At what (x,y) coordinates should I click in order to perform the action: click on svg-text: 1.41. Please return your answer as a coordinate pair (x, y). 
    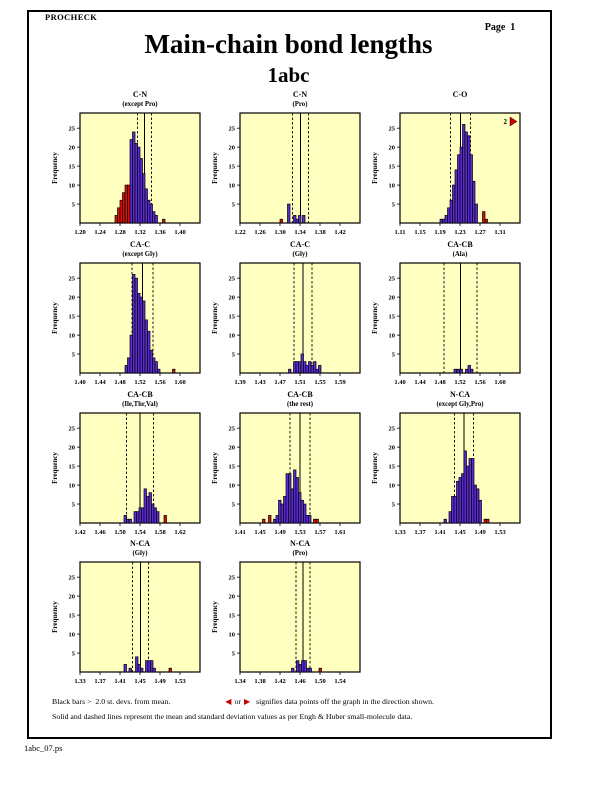
    Looking at the image, I should click on (239, 532).